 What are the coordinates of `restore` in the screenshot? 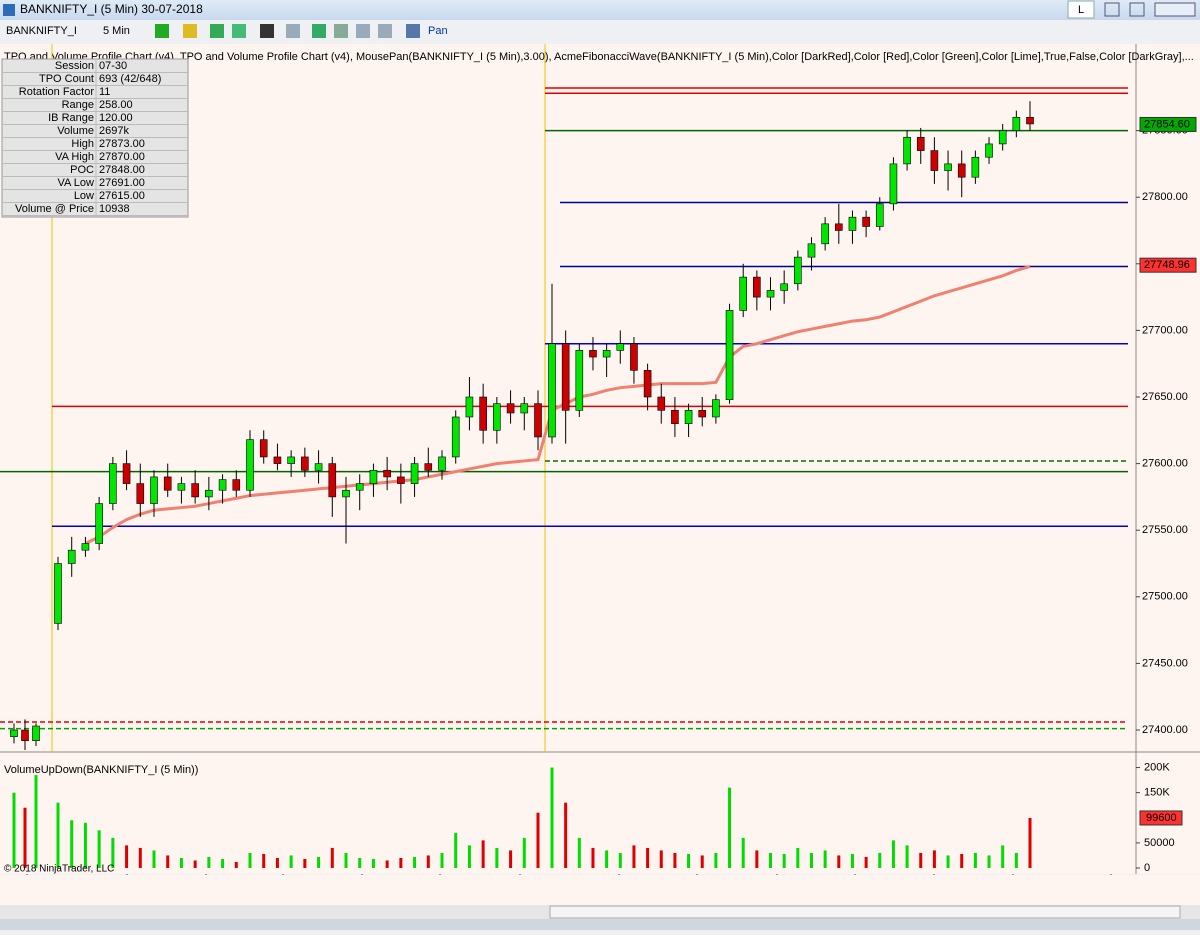 It's located at (1137, 9).